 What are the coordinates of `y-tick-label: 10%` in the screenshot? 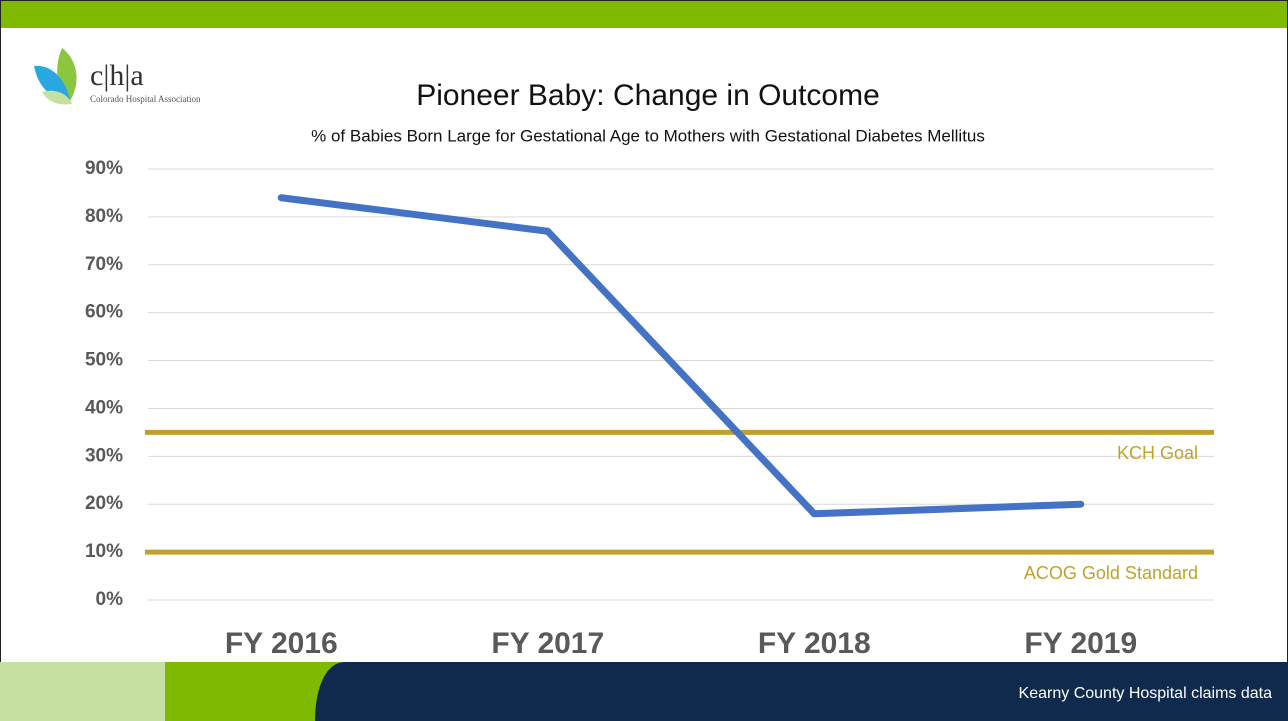 It's located at (104, 551).